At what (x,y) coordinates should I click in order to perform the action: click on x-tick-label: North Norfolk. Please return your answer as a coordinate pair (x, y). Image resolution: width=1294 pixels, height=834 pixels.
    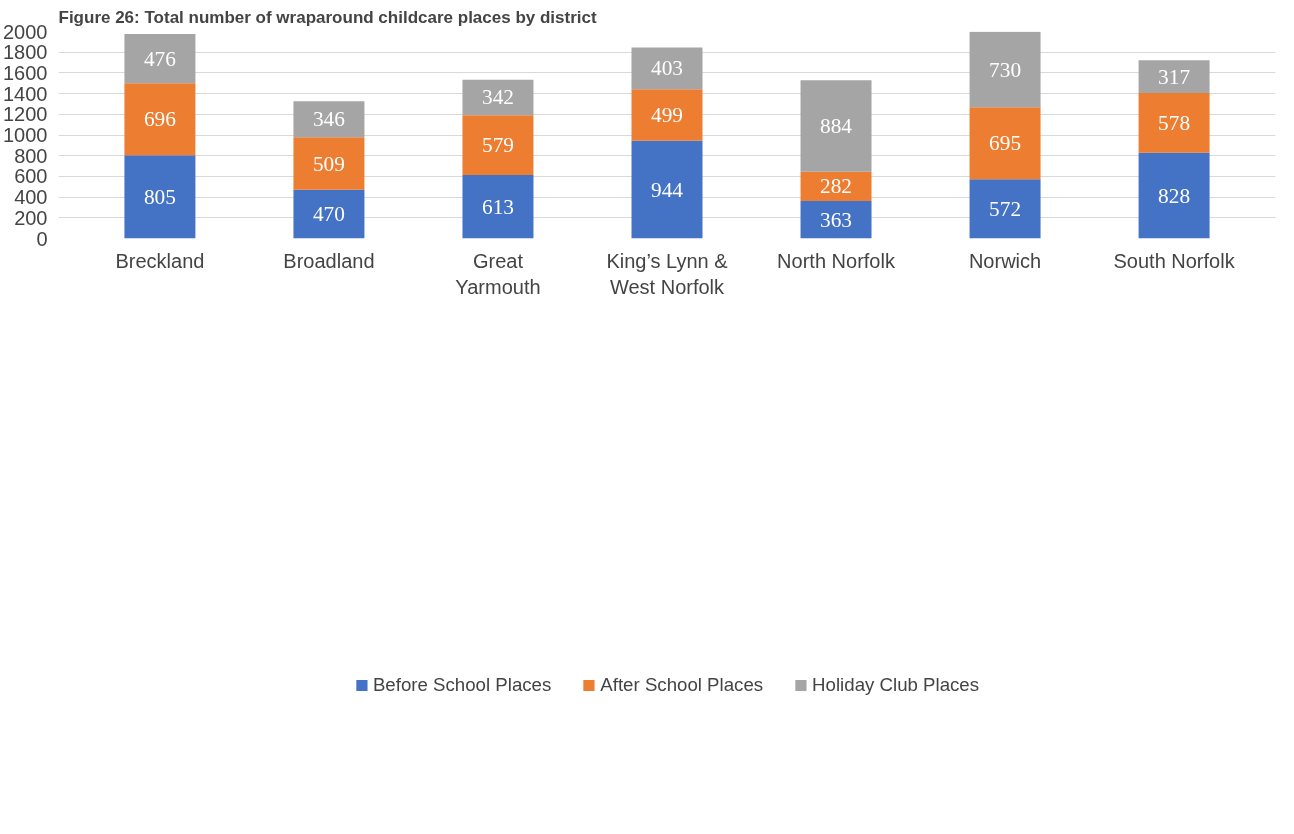
    Looking at the image, I should click on (836, 260).